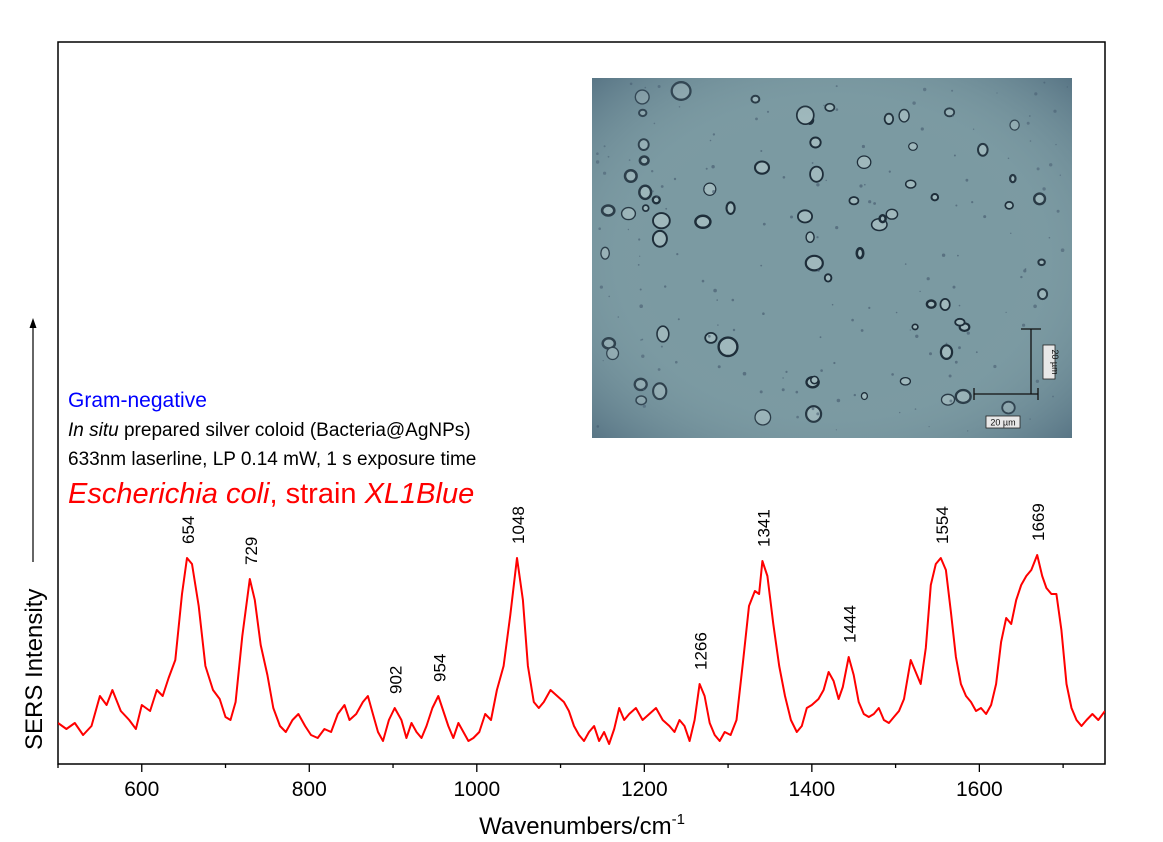  I want to click on x-tick-label: 1000, so click(476, 789).